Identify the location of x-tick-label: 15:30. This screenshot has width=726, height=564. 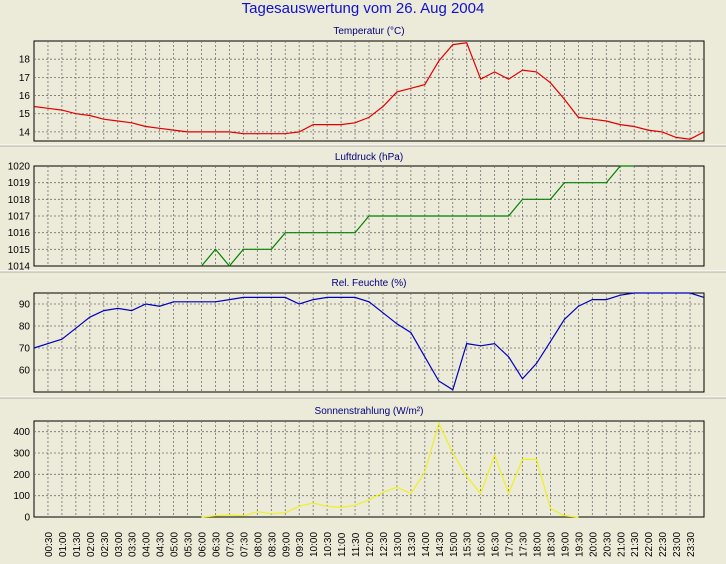
(468, 544).